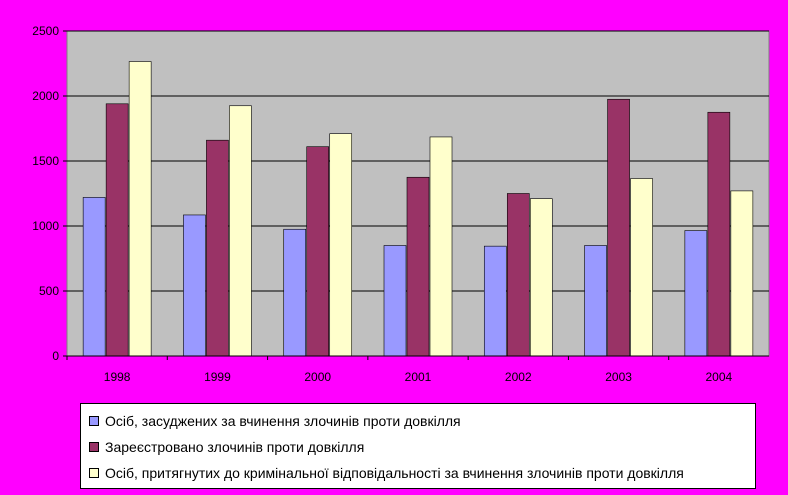  Describe the element at coordinates (418, 377) in the screenshot. I see `x-tick-label: 2001` at that location.